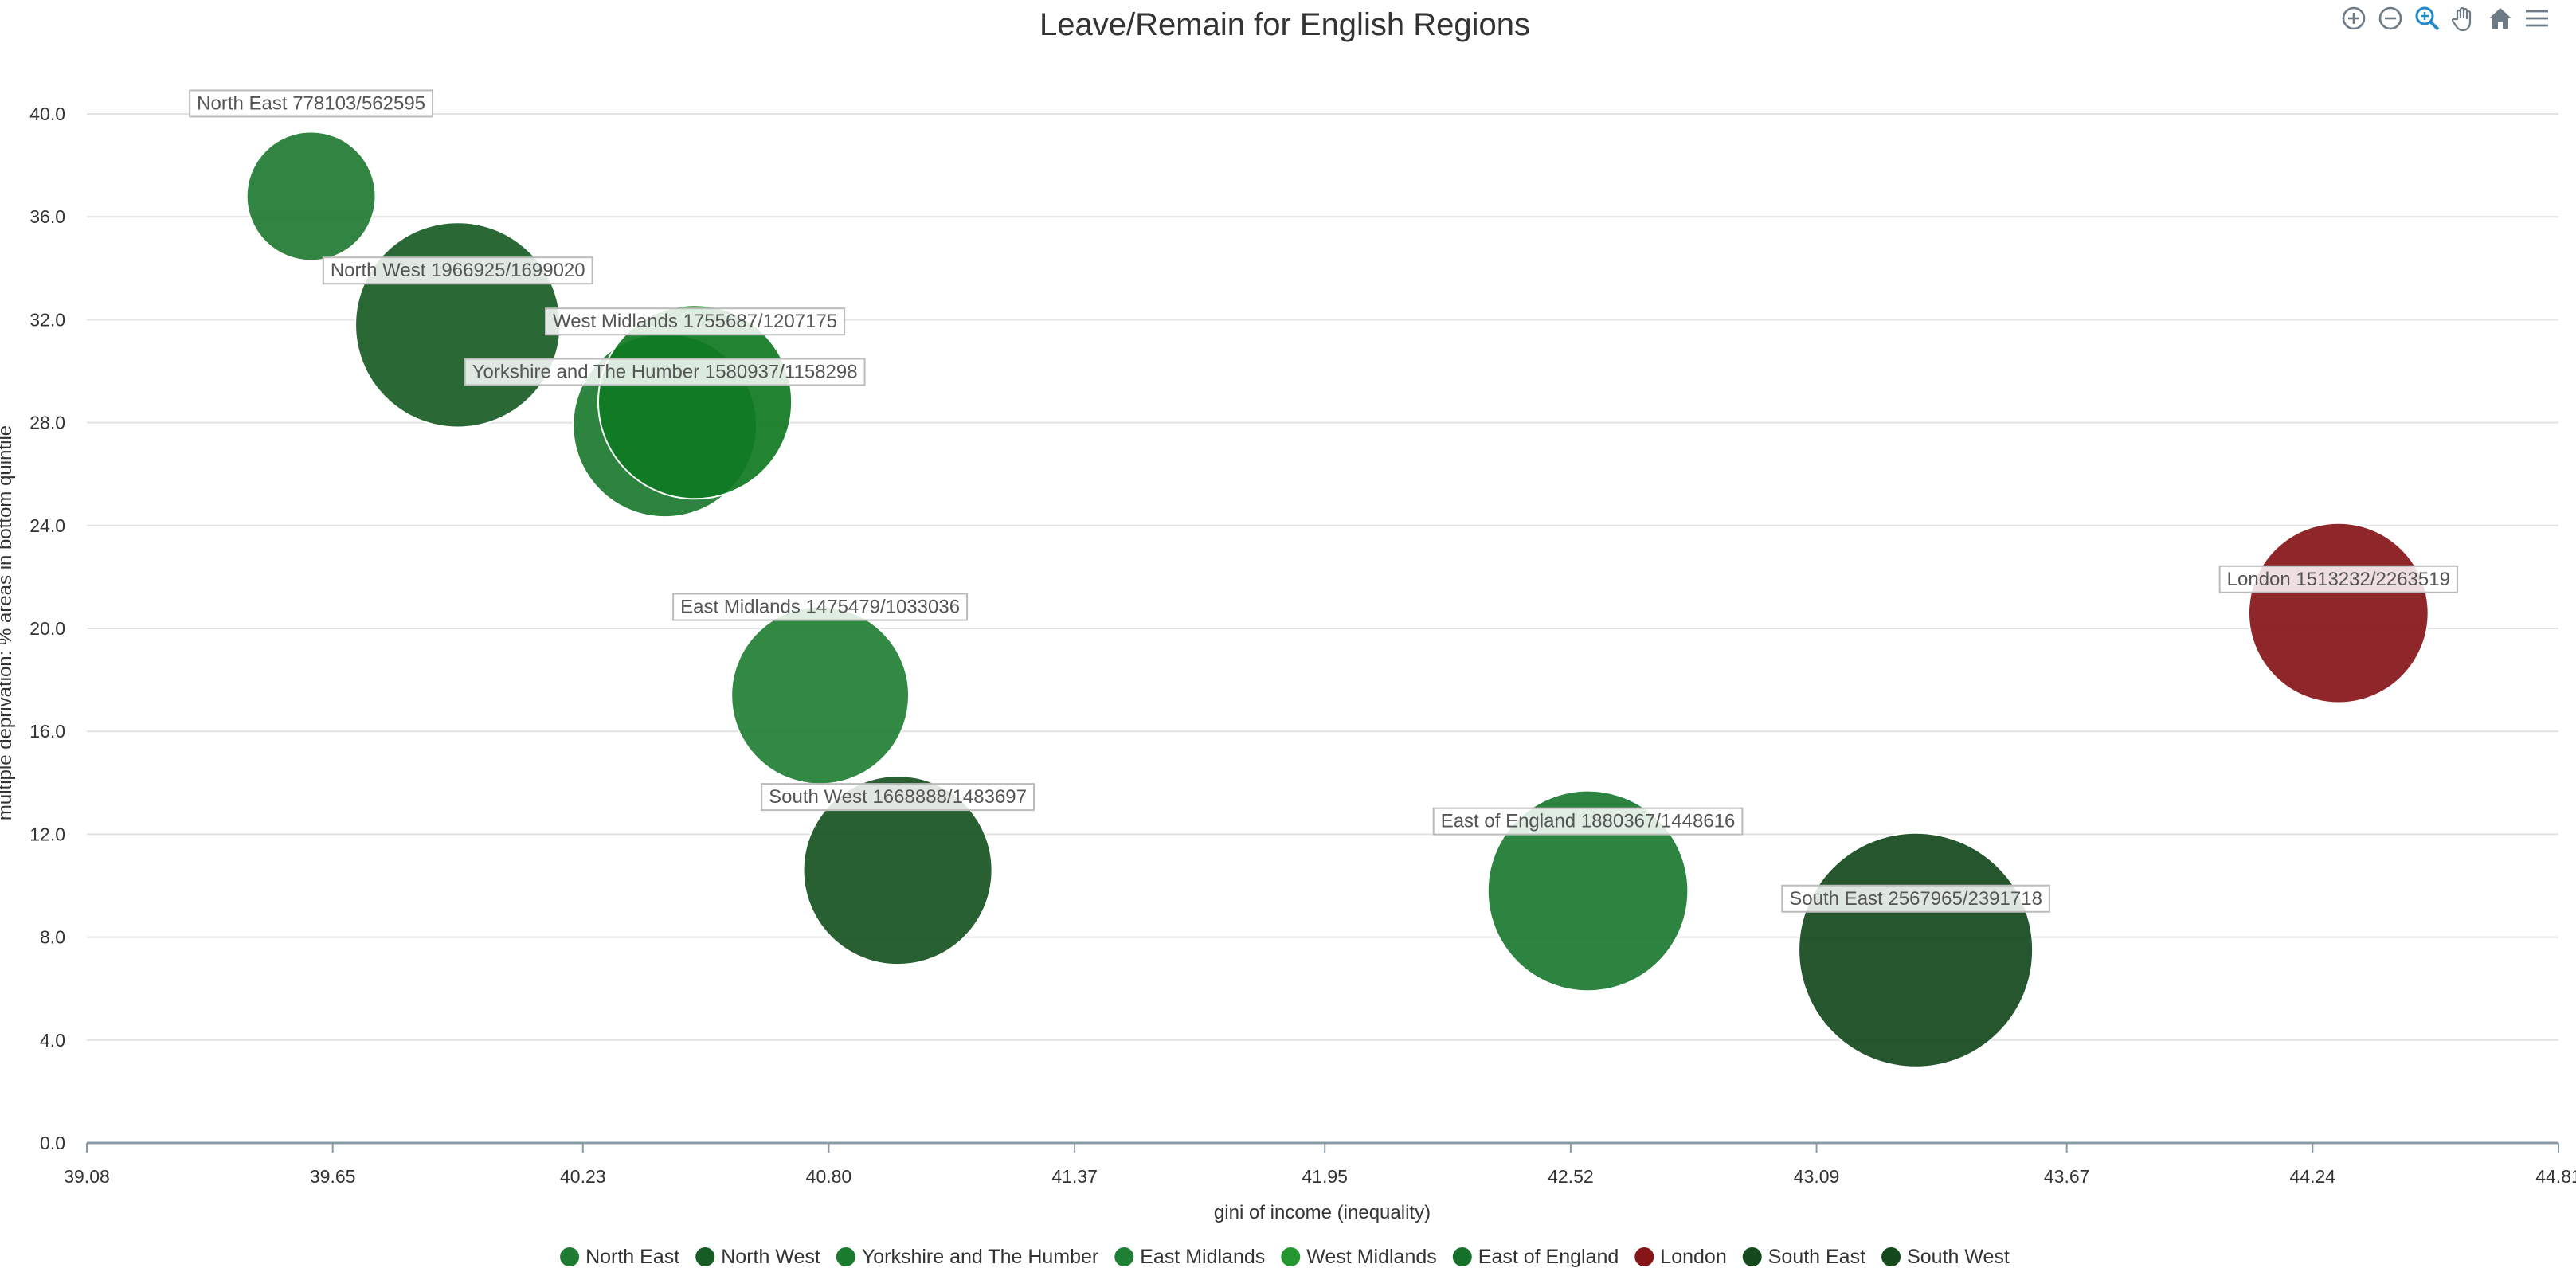 Image resolution: width=2576 pixels, height=1276 pixels. What do you see at coordinates (1958, 1257) in the screenshot?
I see `legend-label: South West` at bounding box center [1958, 1257].